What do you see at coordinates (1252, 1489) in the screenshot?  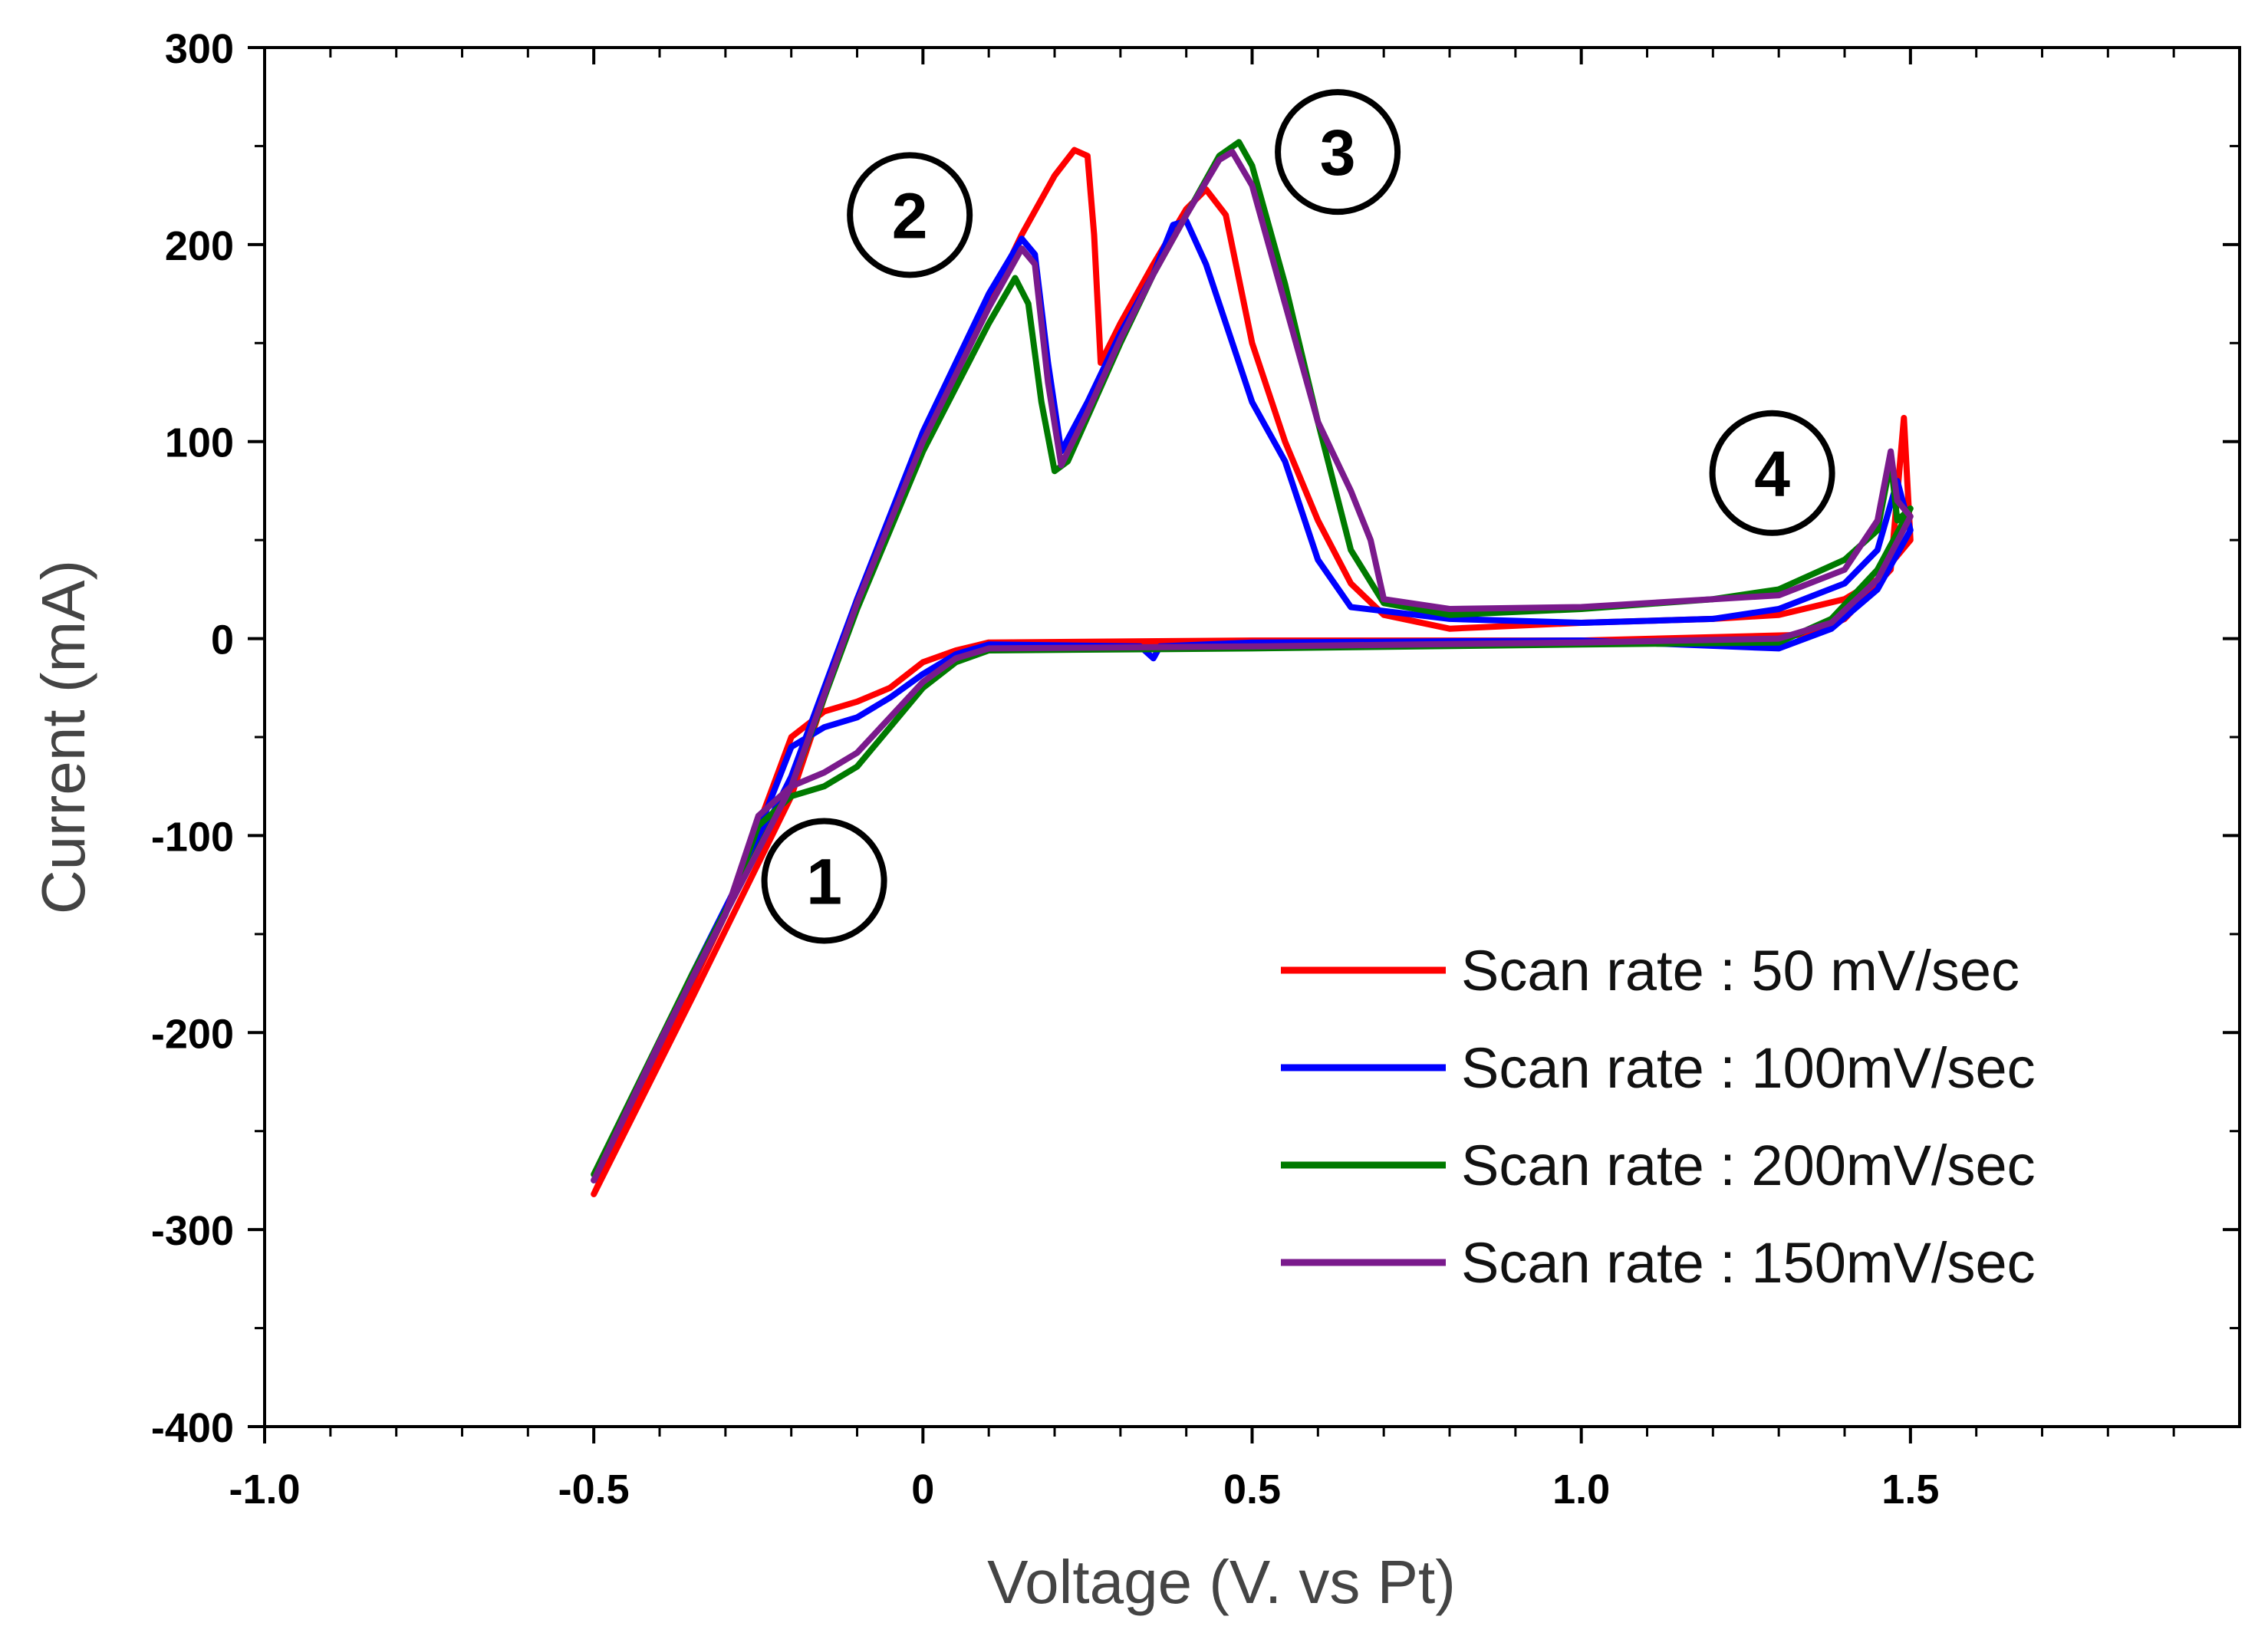 I see `x-tick-label: 0.5` at bounding box center [1252, 1489].